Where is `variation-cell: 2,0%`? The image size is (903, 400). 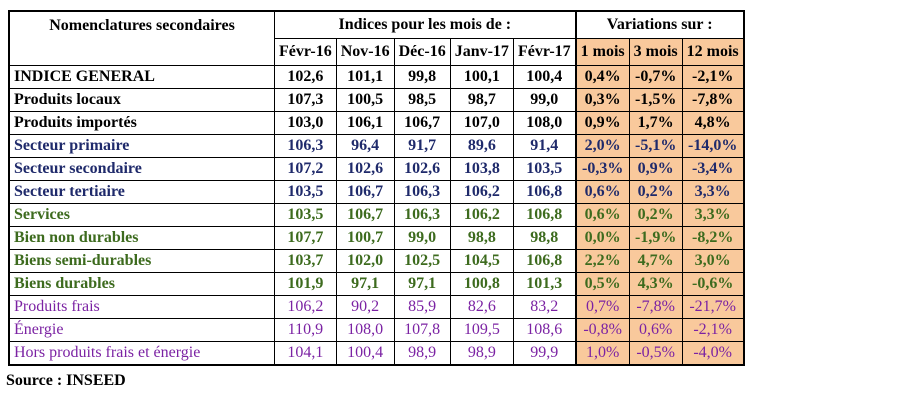
variation-cell: 2,0% is located at coordinates (602, 146).